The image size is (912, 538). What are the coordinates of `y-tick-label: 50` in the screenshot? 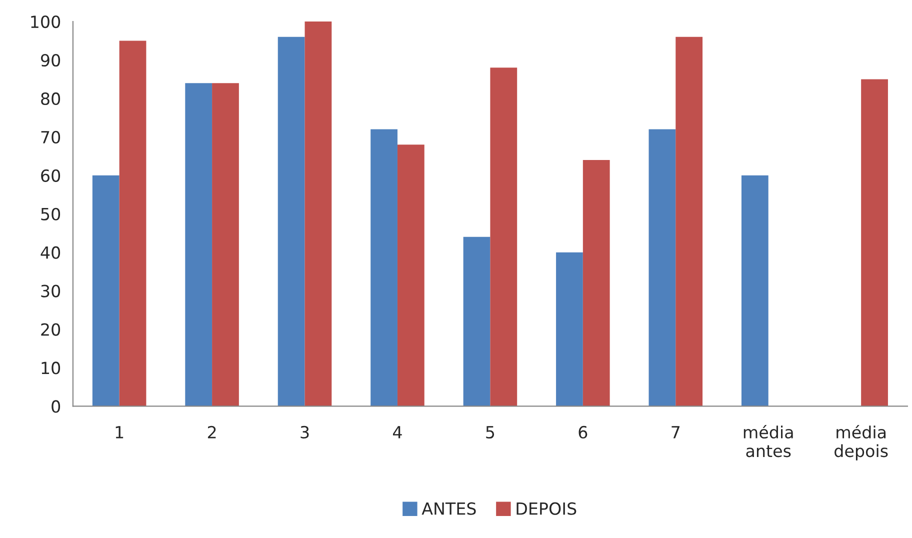 It's located at (50, 214).